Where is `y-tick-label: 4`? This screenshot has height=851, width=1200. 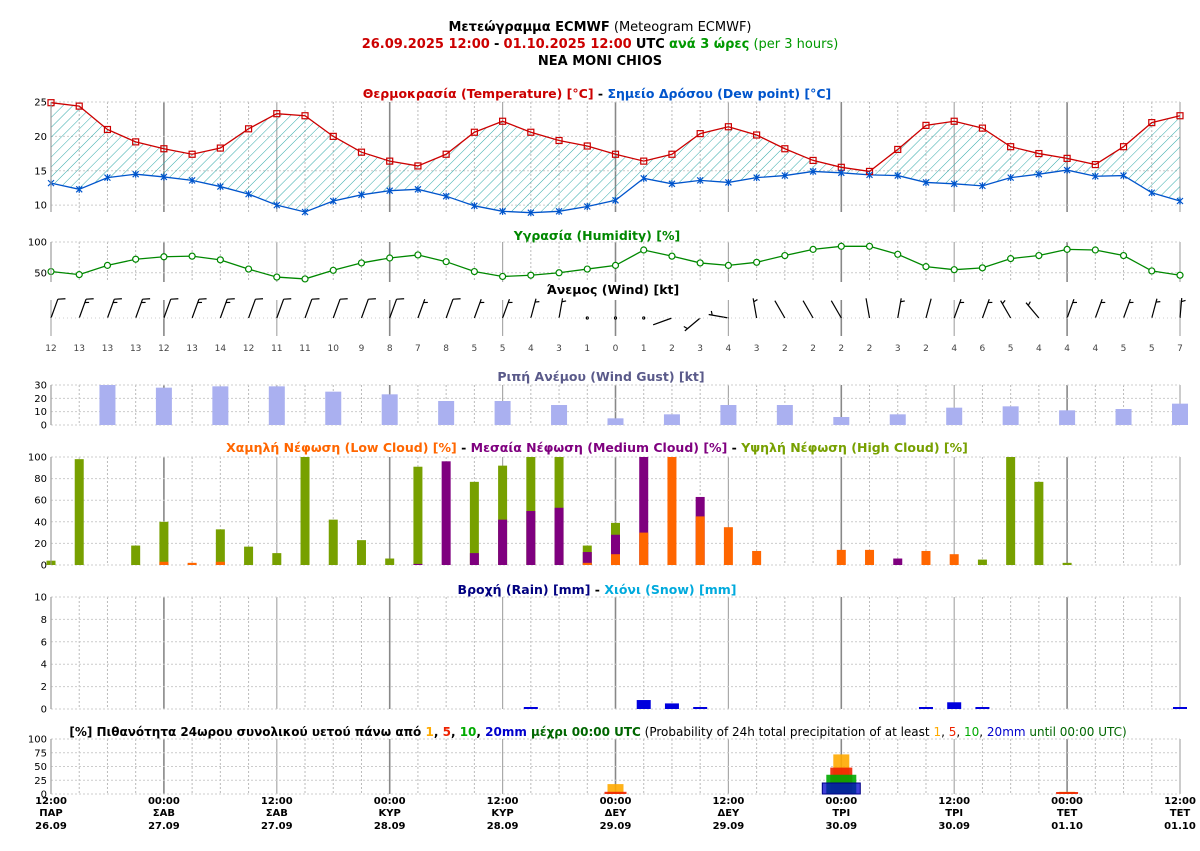 y-tick-label: 4 is located at coordinates (44, 665).